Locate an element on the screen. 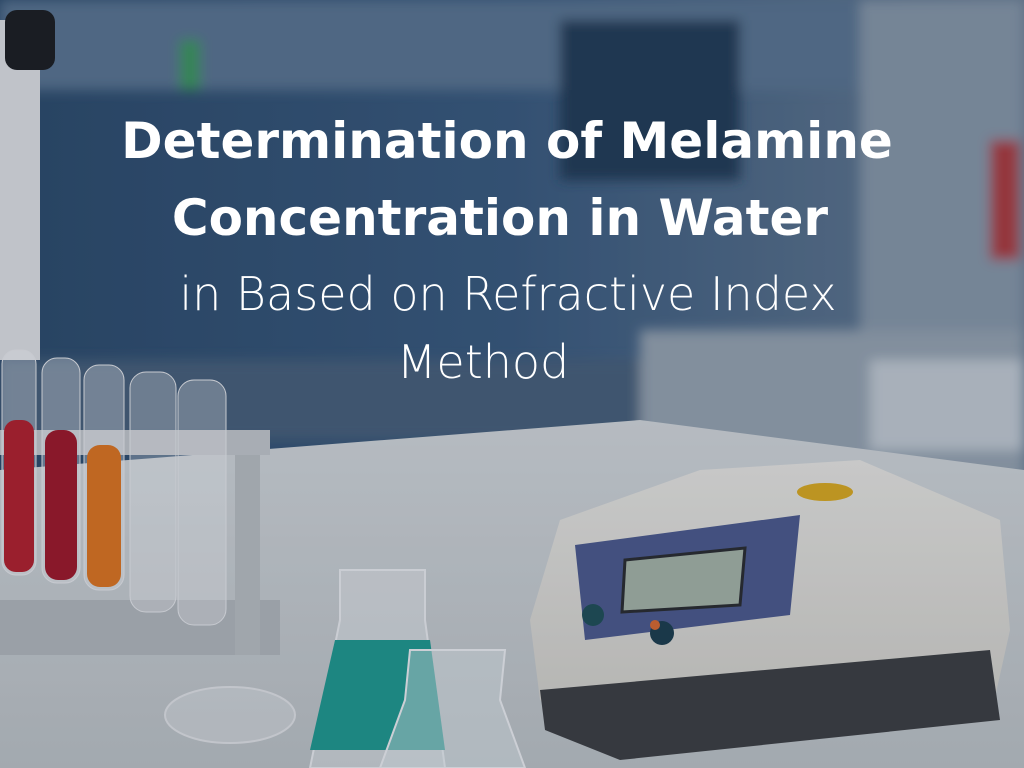  rack-leg is located at coordinates (247, 555).